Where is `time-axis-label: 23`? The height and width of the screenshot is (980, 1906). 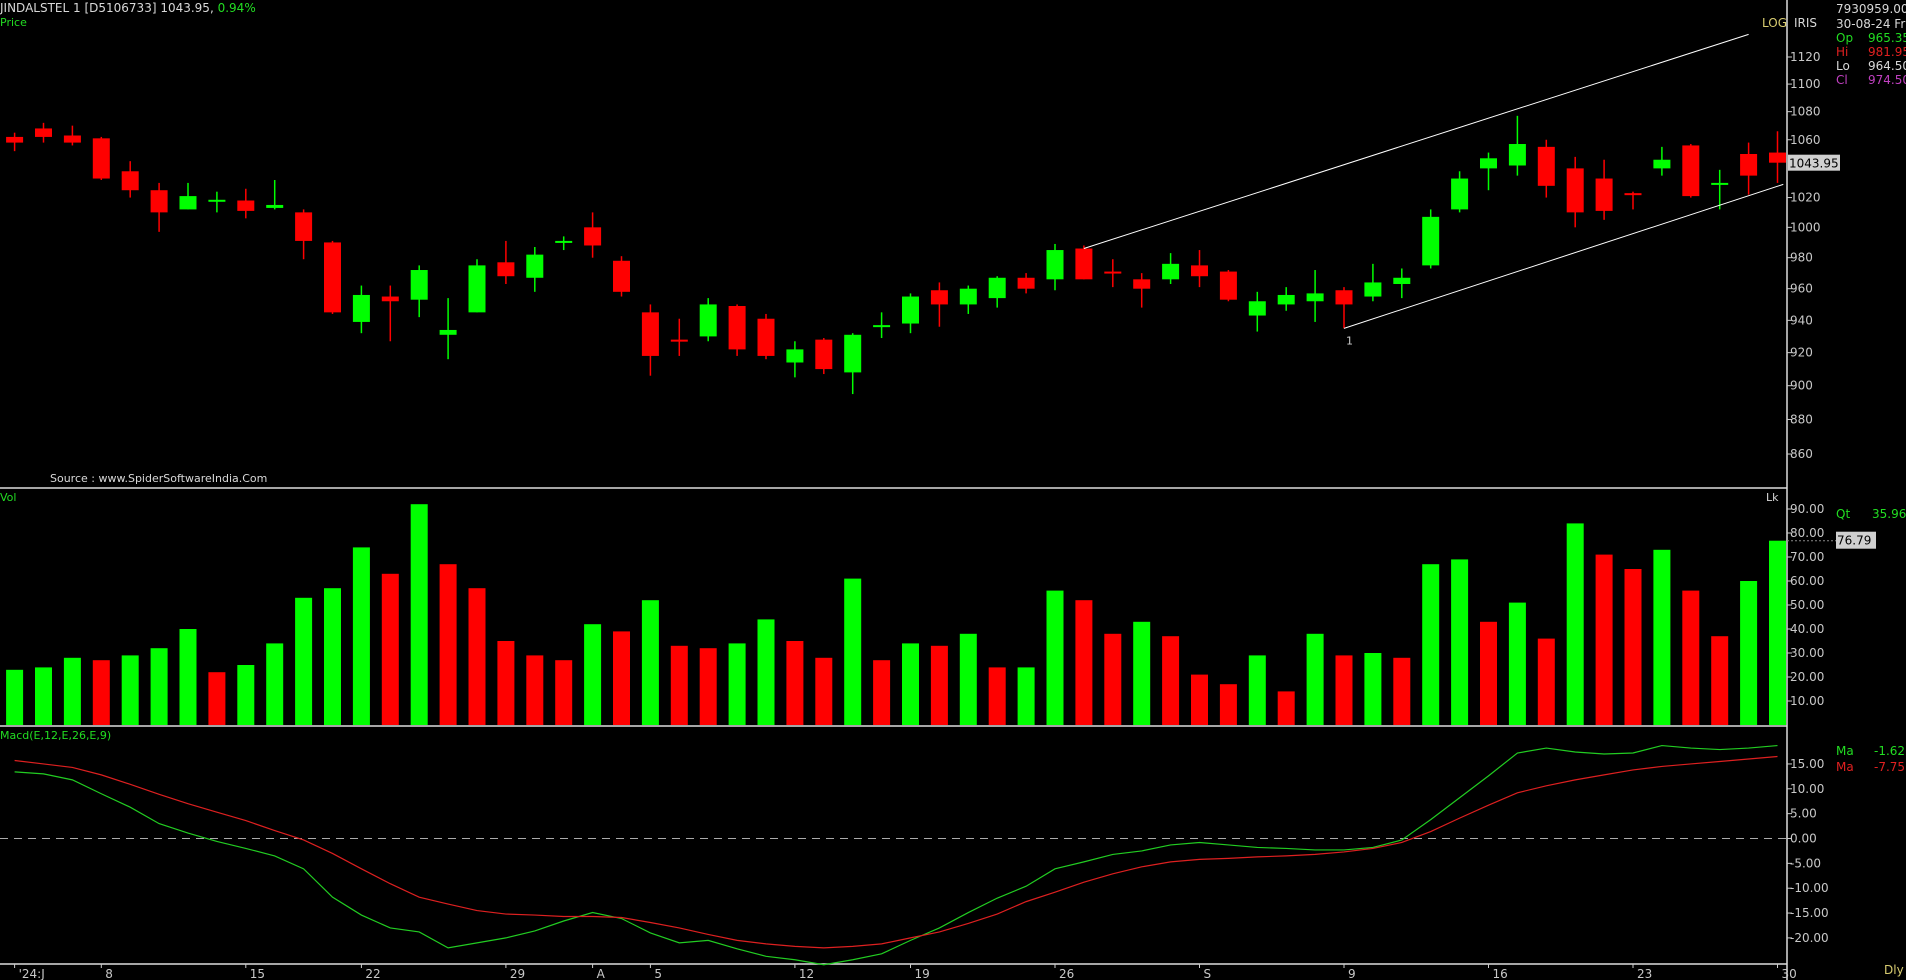 time-axis-label: 23 is located at coordinates (1644, 973).